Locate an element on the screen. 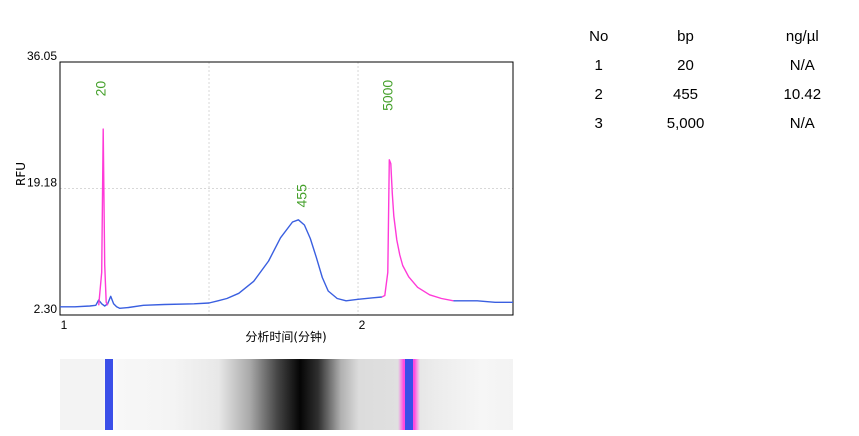  row-no: 2 is located at coordinates (598, 94).